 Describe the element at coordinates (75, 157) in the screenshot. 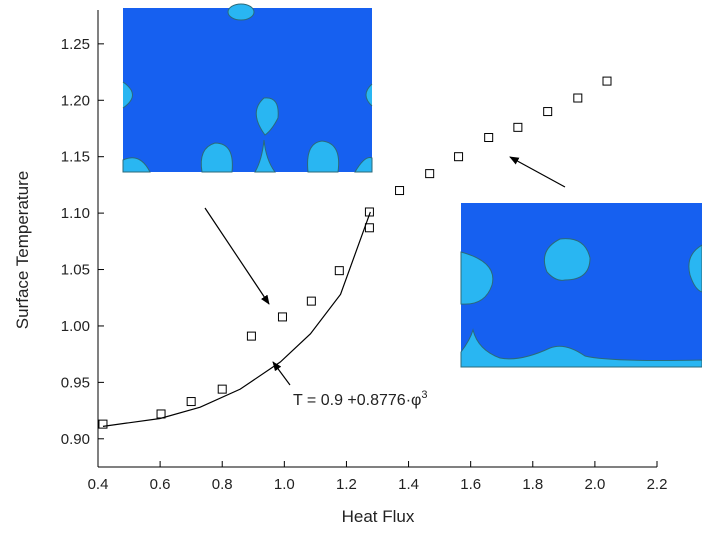

I see `y-tick-label: 1.15` at that location.